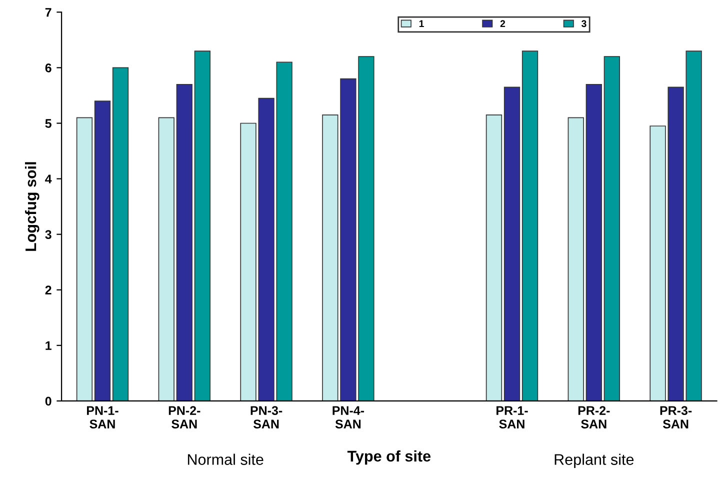  Describe the element at coordinates (48, 67) in the screenshot. I see `y-tick-label: 6` at that location.